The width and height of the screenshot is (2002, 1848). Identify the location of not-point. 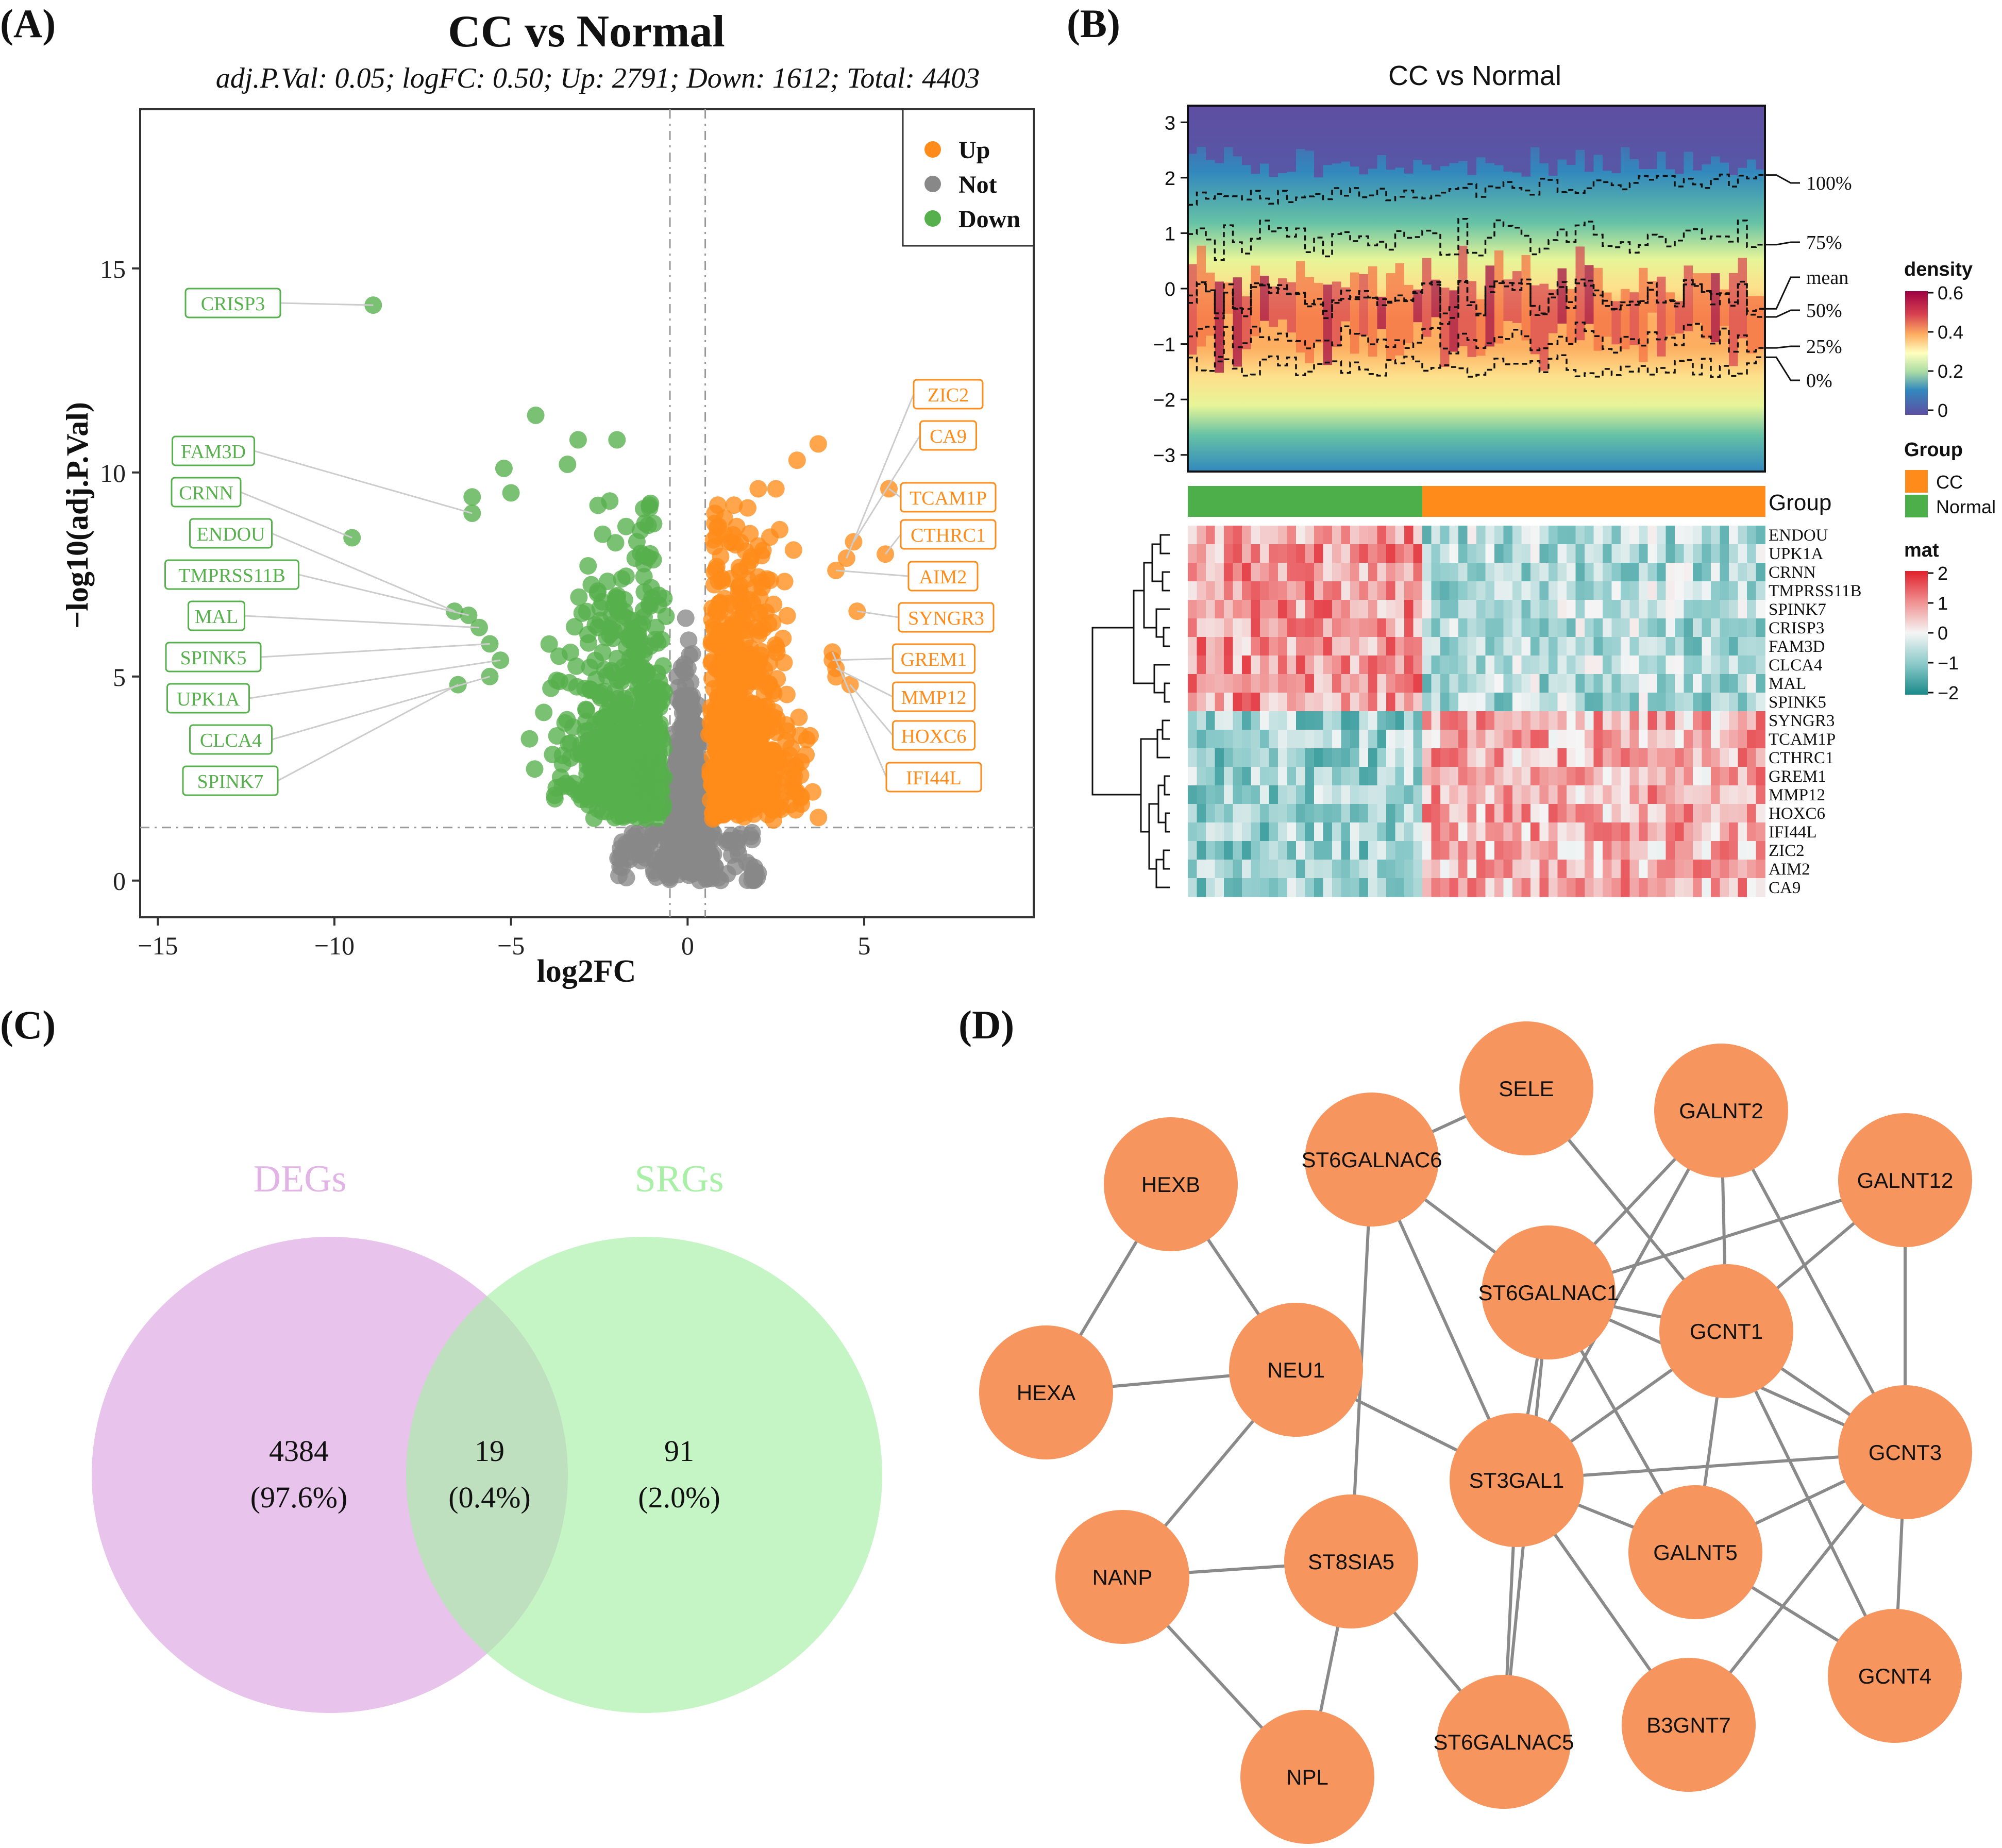
(752, 833).